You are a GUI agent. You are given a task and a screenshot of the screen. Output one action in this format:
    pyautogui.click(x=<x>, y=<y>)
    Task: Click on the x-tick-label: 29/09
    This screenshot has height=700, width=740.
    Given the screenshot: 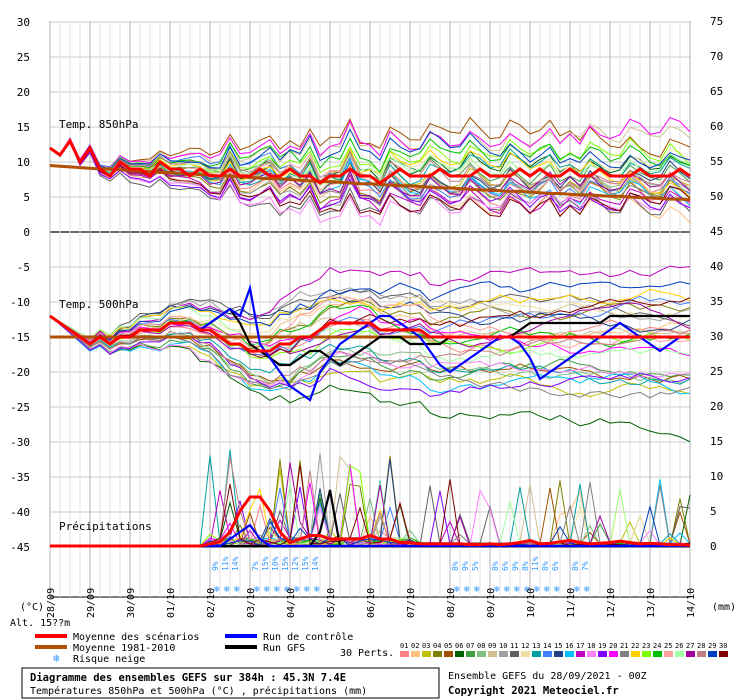 What is the action you would take?
    pyautogui.click(x=91, y=603)
    